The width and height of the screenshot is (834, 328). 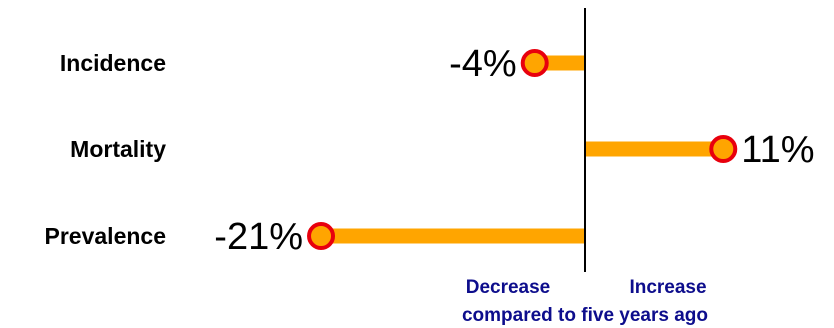 I want to click on value-label-incidence: -4%, so click(x=483, y=64).